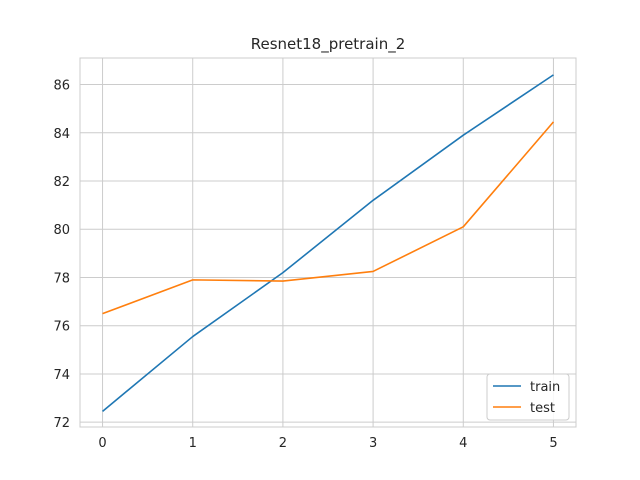 Image resolution: width=640 pixels, height=480 pixels. I want to click on legend-label: train, so click(545, 387).